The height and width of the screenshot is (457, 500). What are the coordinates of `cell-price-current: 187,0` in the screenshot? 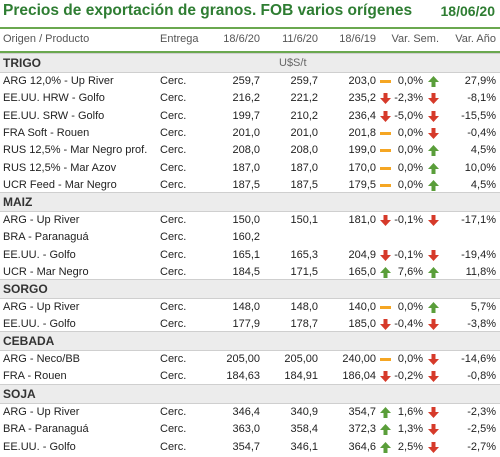 It's located at (246, 167).